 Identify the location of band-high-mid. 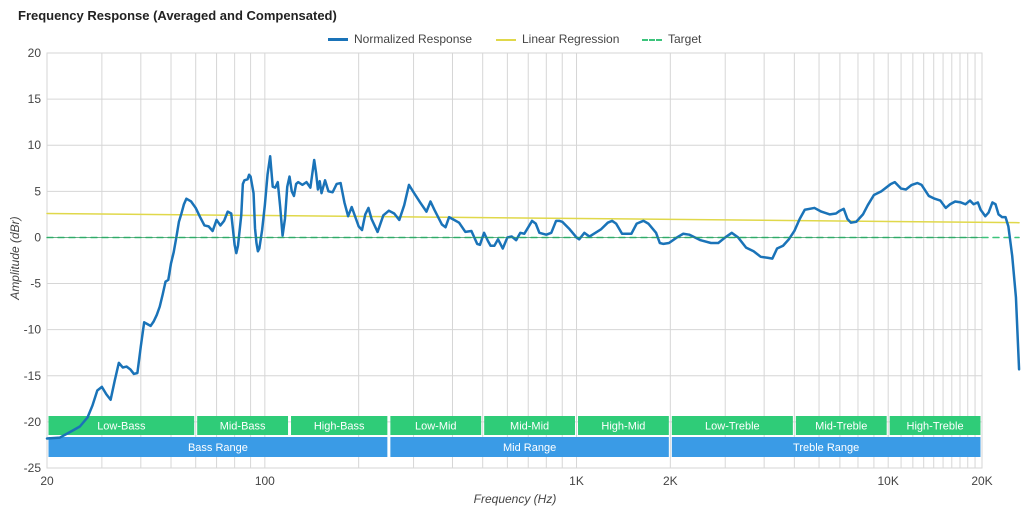
(623, 425).